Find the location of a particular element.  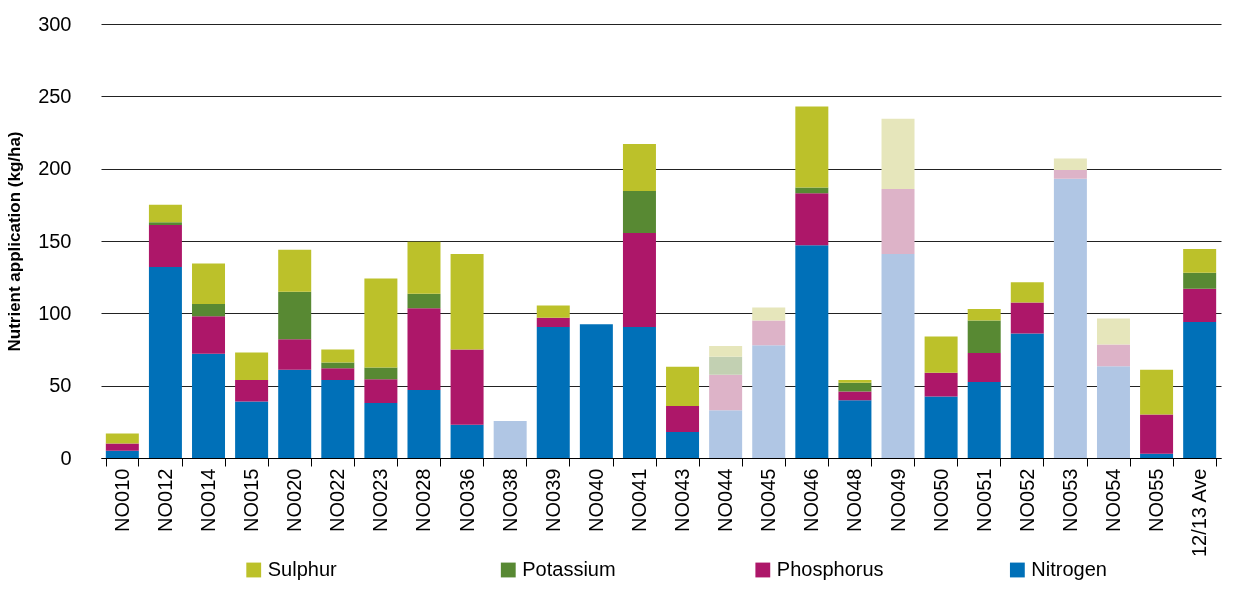

x-tick-label: NO038 is located at coordinates (509, 500).